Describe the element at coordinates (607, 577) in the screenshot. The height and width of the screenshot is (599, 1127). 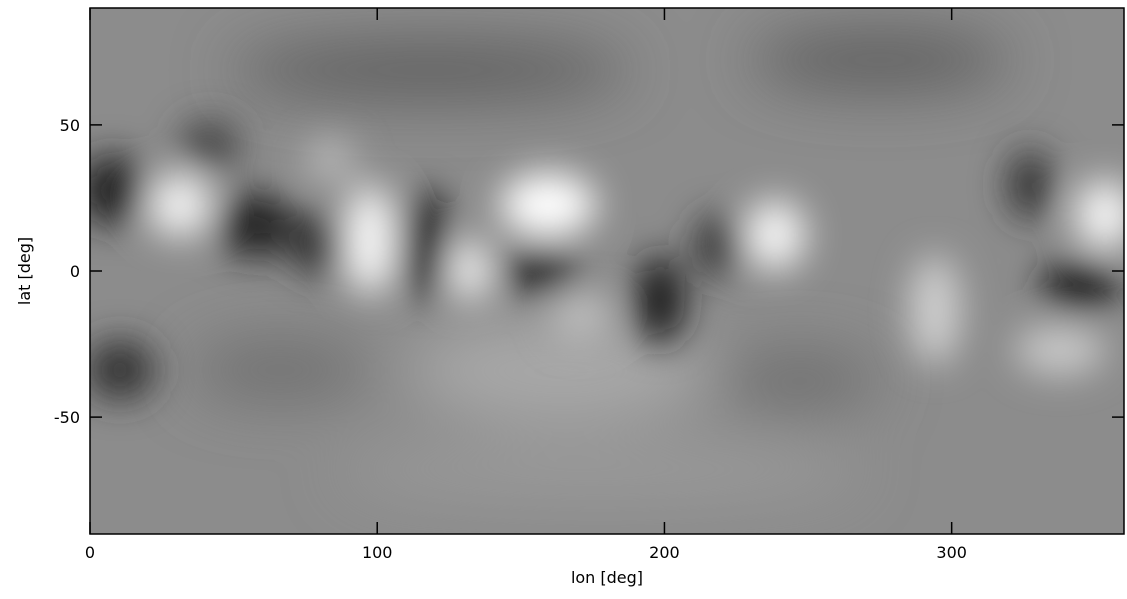
I see `x-axis-label: lon [deg]` at that location.